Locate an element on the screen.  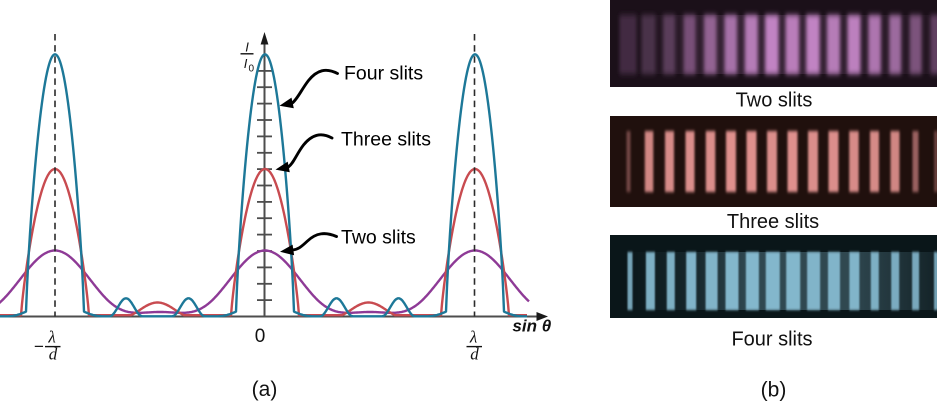
svg-text: (b) is located at coordinates (774, 390).